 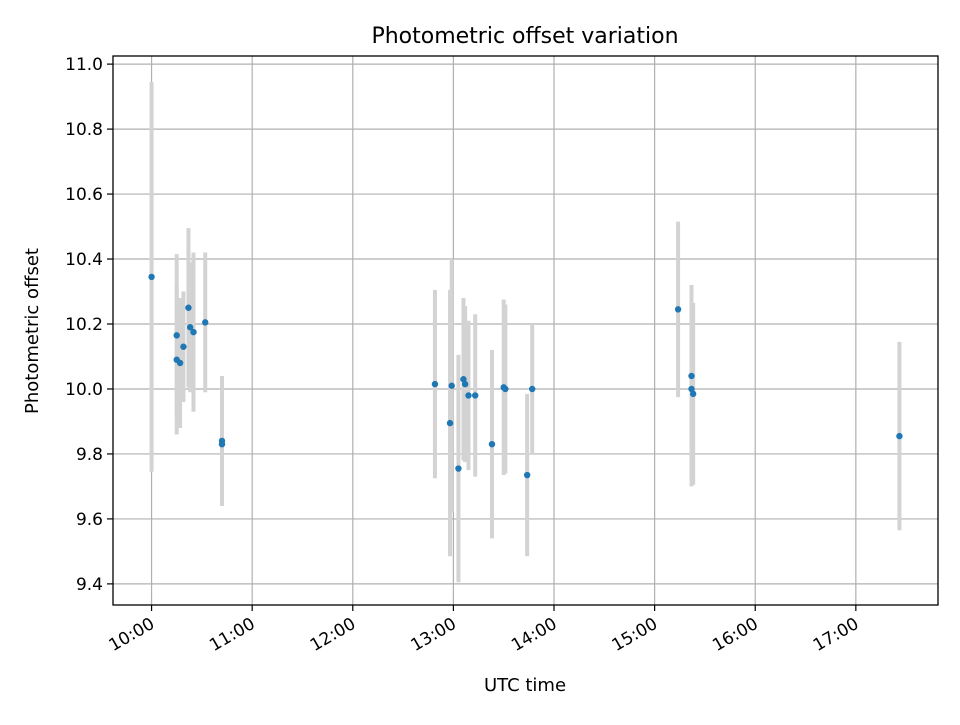 I want to click on y-tick-label: 10.0, so click(x=84, y=390).